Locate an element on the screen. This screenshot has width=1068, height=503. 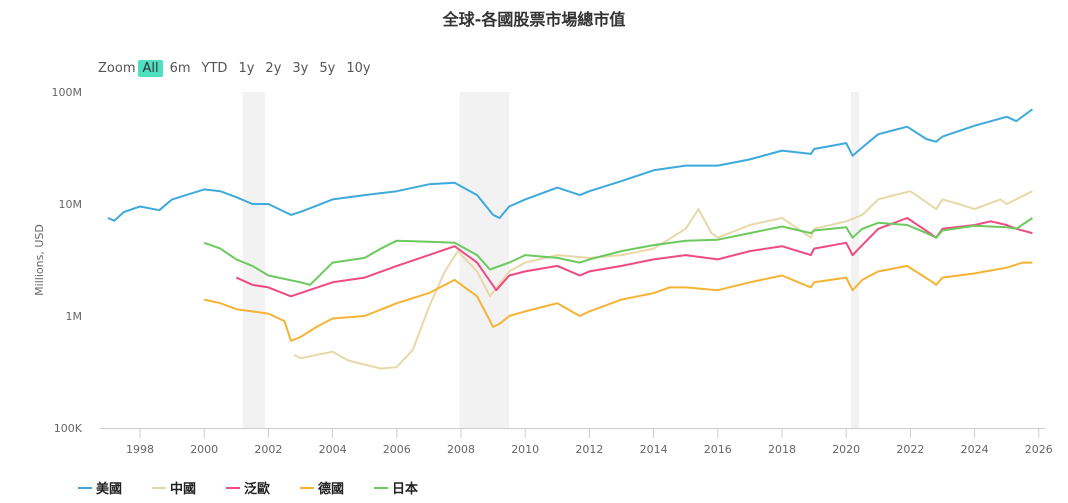
y-tick-label: 10M is located at coordinates (71, 204).